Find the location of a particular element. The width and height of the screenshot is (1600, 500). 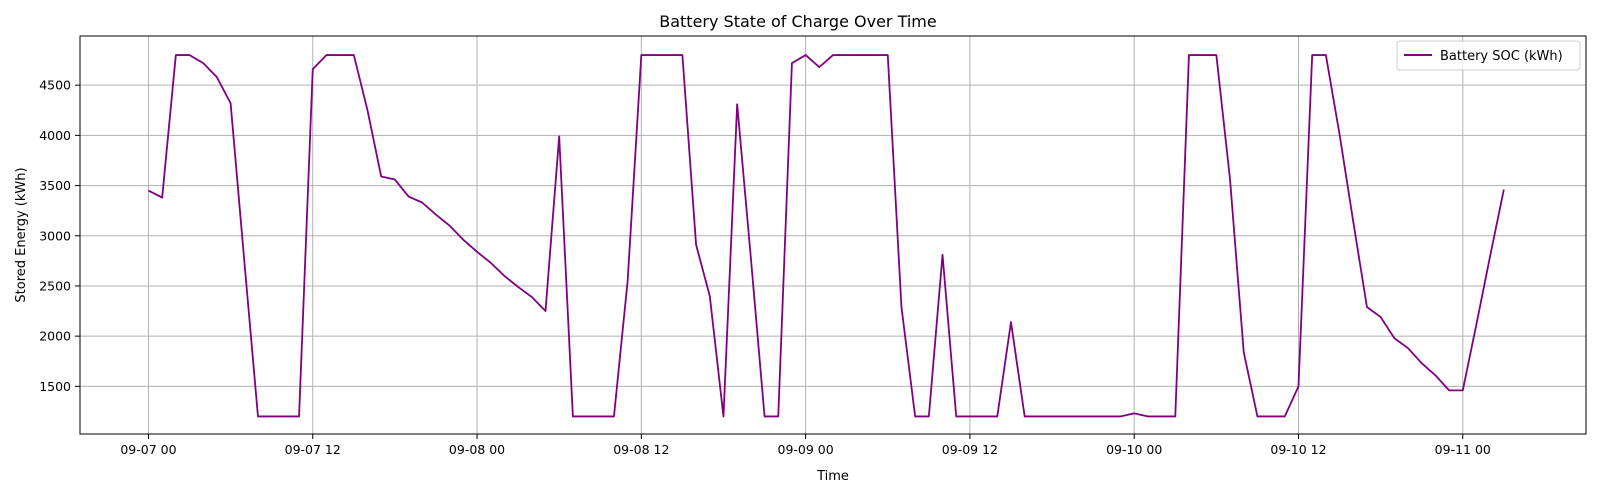

y-tick-label: 1500 is located at coordinates (55, 386).